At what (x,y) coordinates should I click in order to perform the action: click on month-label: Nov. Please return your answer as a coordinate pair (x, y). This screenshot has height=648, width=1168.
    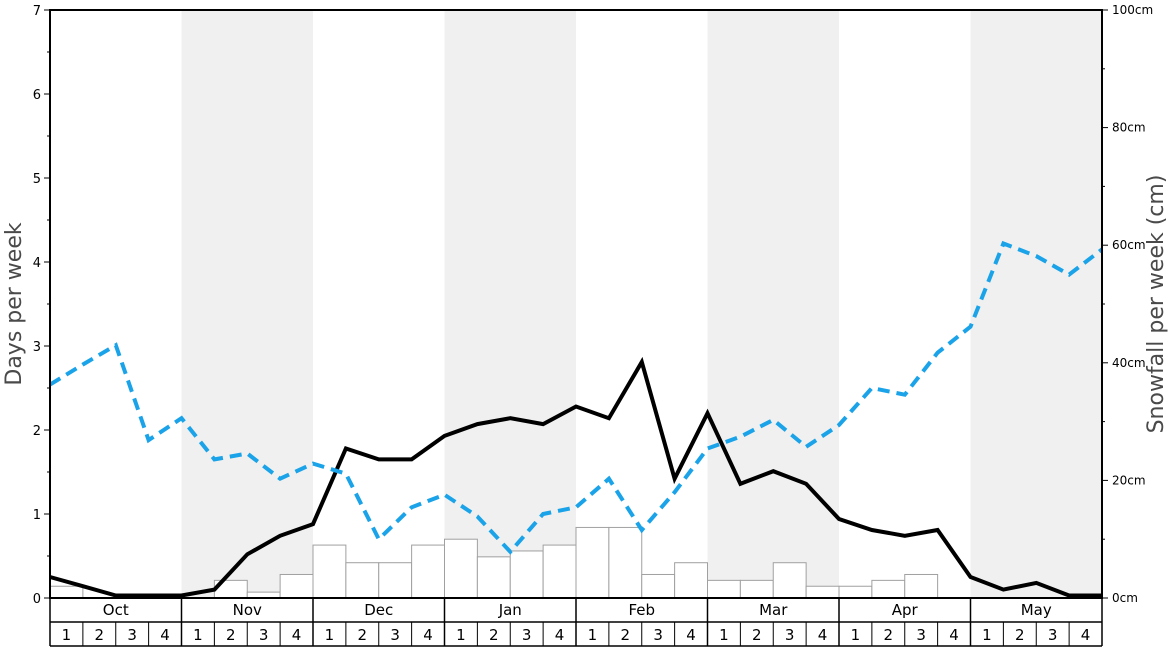
    Looking at the image, I should click on (247, 610).